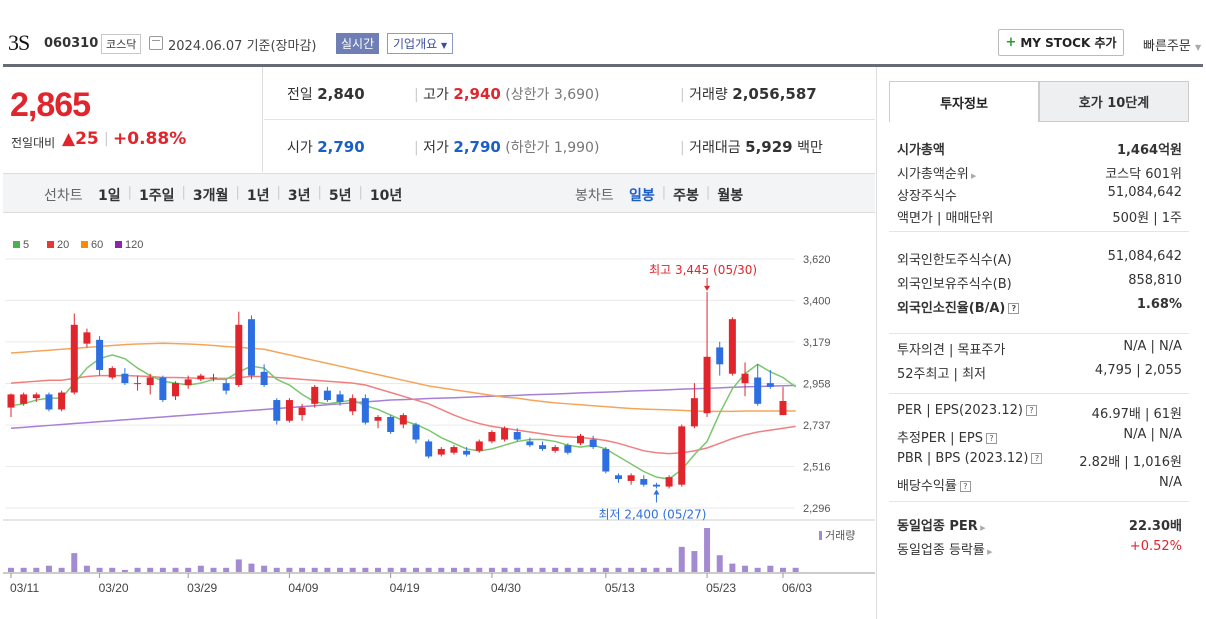  What do you see at coordinates (258, 196) in the screenshot?
I see `period-tab-line_items-3: 1년` at bounding box center [258, 196].